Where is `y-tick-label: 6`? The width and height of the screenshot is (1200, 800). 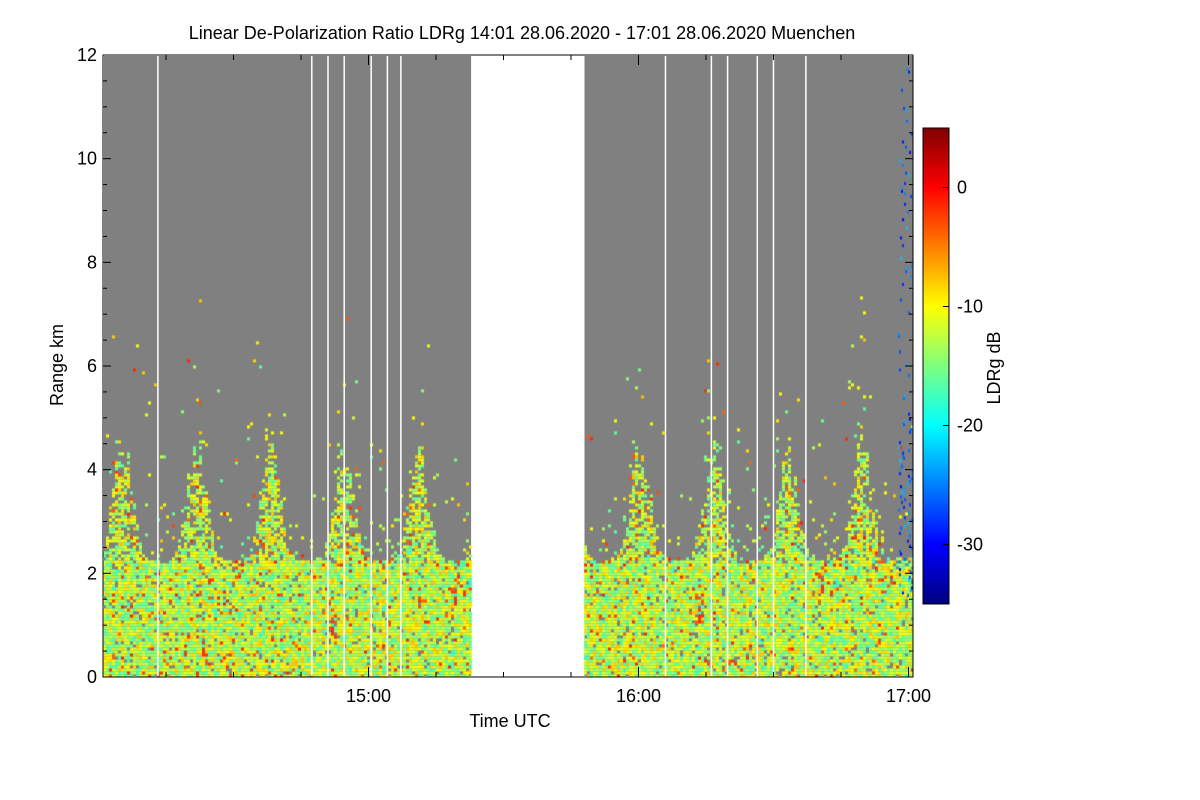
y-tick-label: 6 is located at coordinates (92, 366).